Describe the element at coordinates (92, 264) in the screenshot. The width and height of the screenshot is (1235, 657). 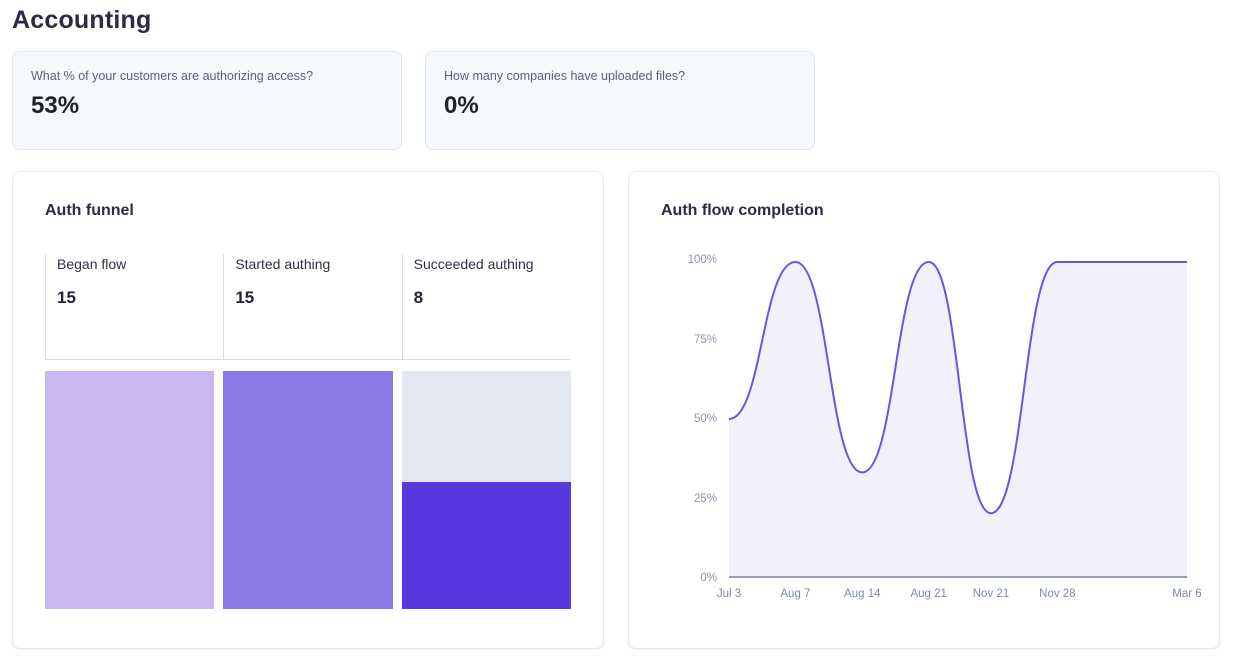
I see `funnel-stage-label: Began flow` at that location.